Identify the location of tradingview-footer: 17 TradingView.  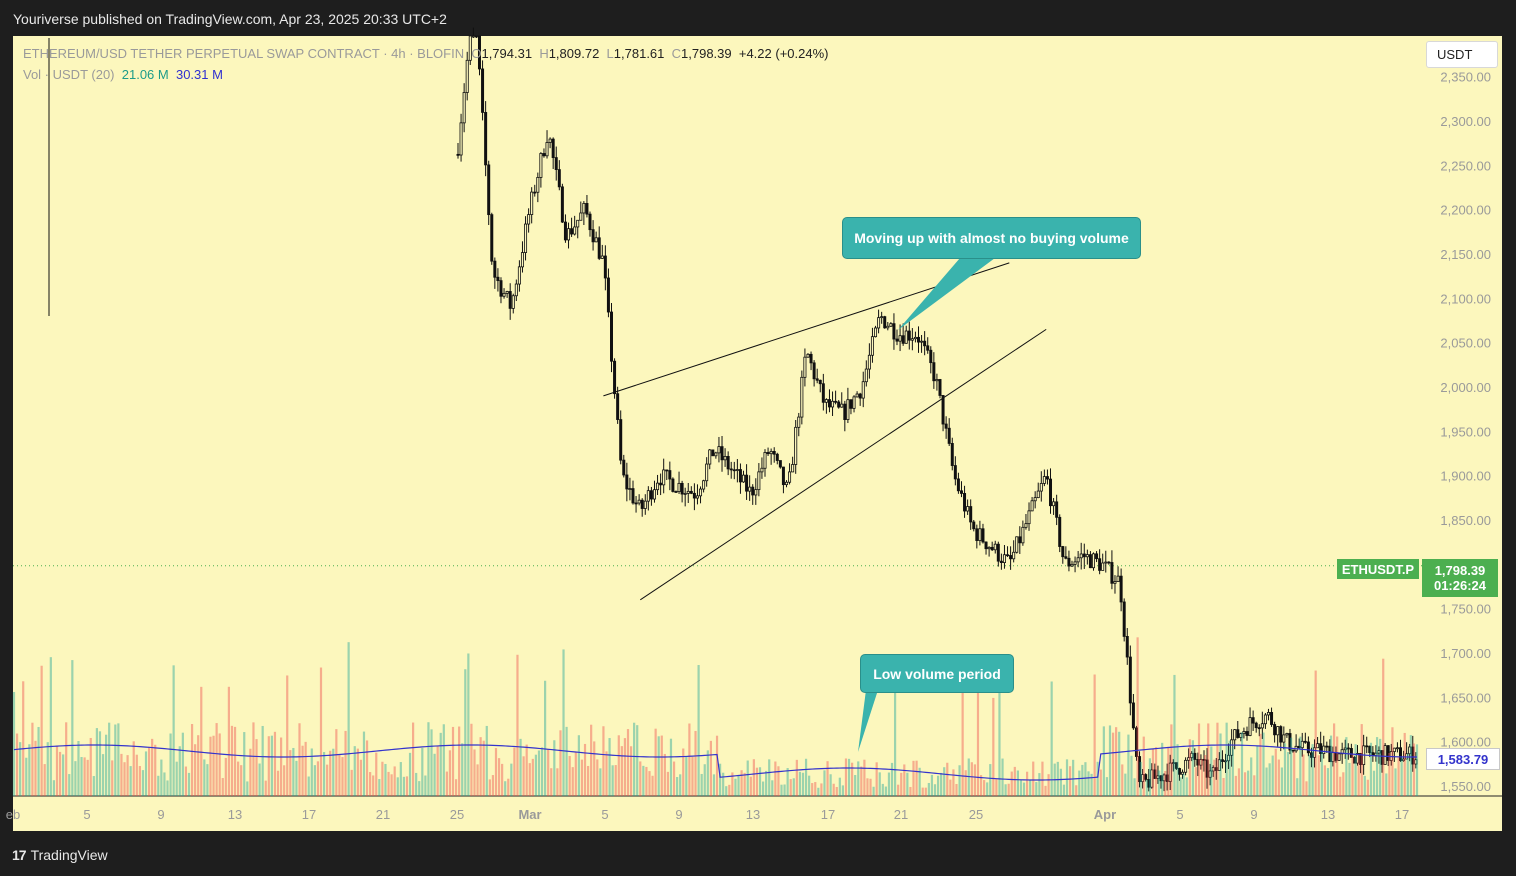
(60, 855).